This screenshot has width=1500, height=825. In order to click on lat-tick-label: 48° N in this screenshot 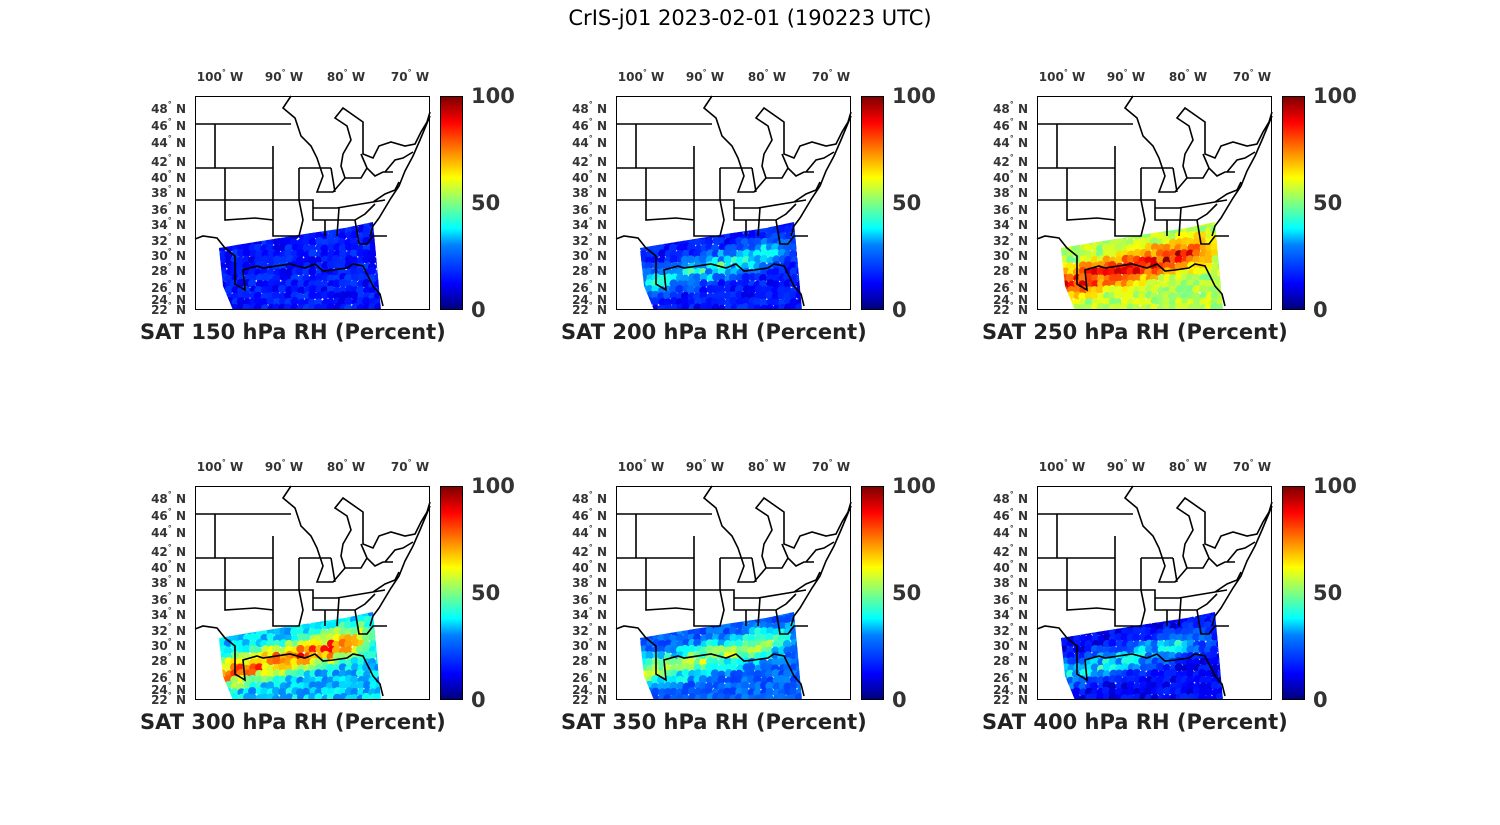, I will do `click(168, 108)`.